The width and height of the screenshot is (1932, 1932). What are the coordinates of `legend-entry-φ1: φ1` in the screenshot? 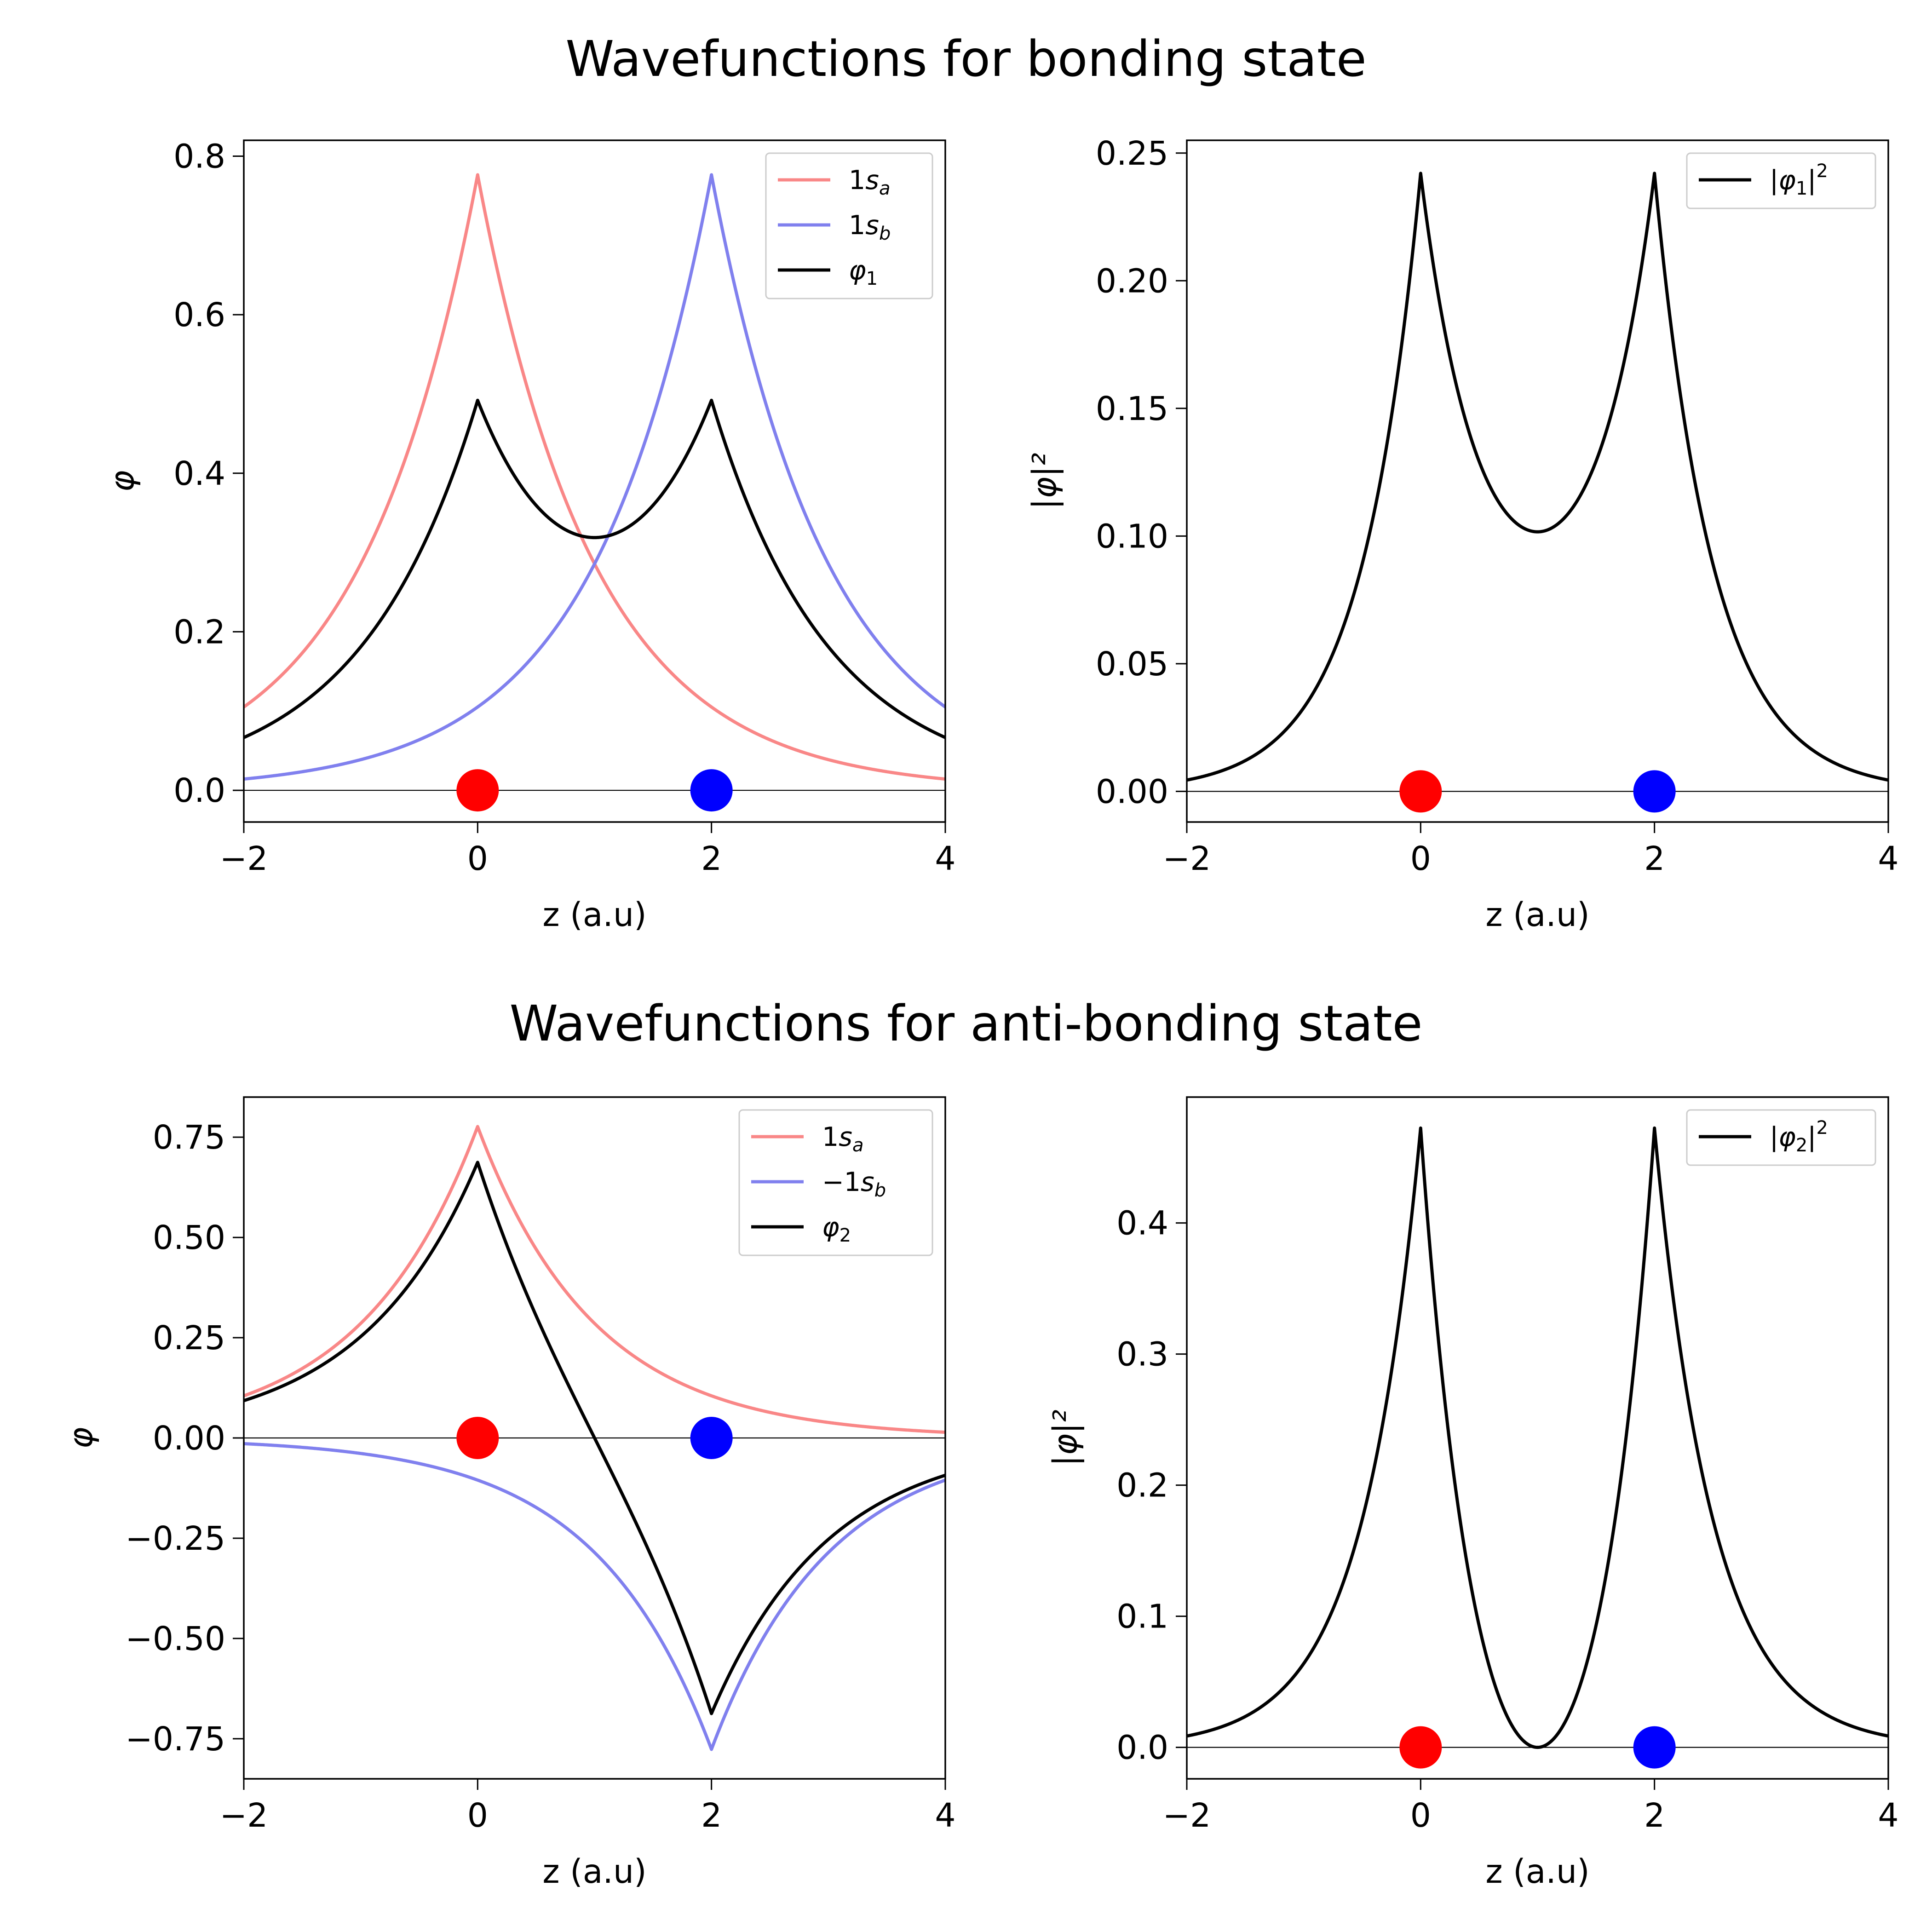 It's located at (863, 272).